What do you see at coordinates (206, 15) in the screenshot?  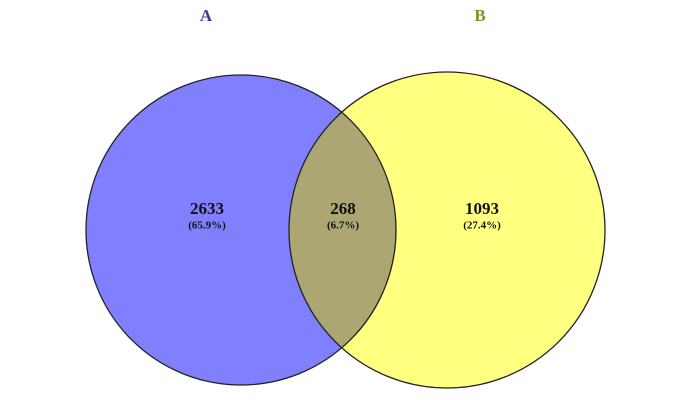 I see `set-label: A` at bounding box center [206, 15].